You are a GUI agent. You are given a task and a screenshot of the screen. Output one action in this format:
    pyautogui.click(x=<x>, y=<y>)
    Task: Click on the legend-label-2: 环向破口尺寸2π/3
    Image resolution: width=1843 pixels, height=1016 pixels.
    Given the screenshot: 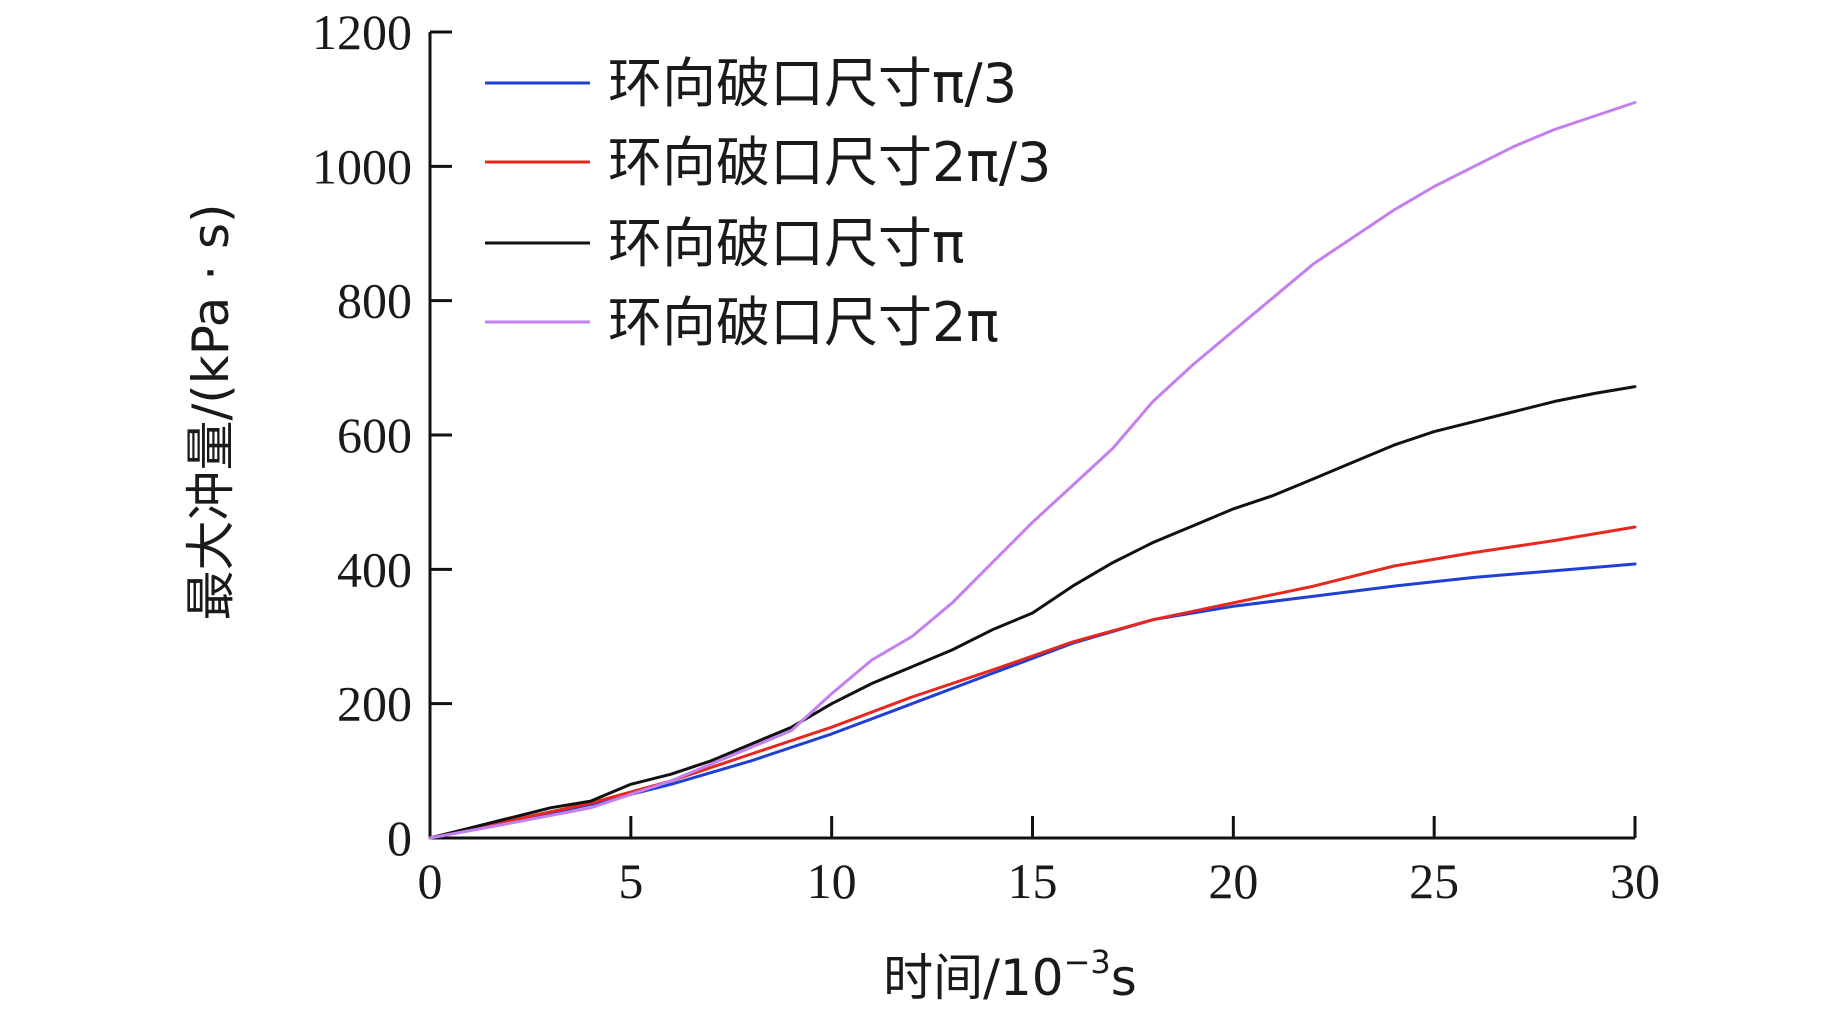 What is the action you would take?
    pyautogui.click(x=829, y=162)
    